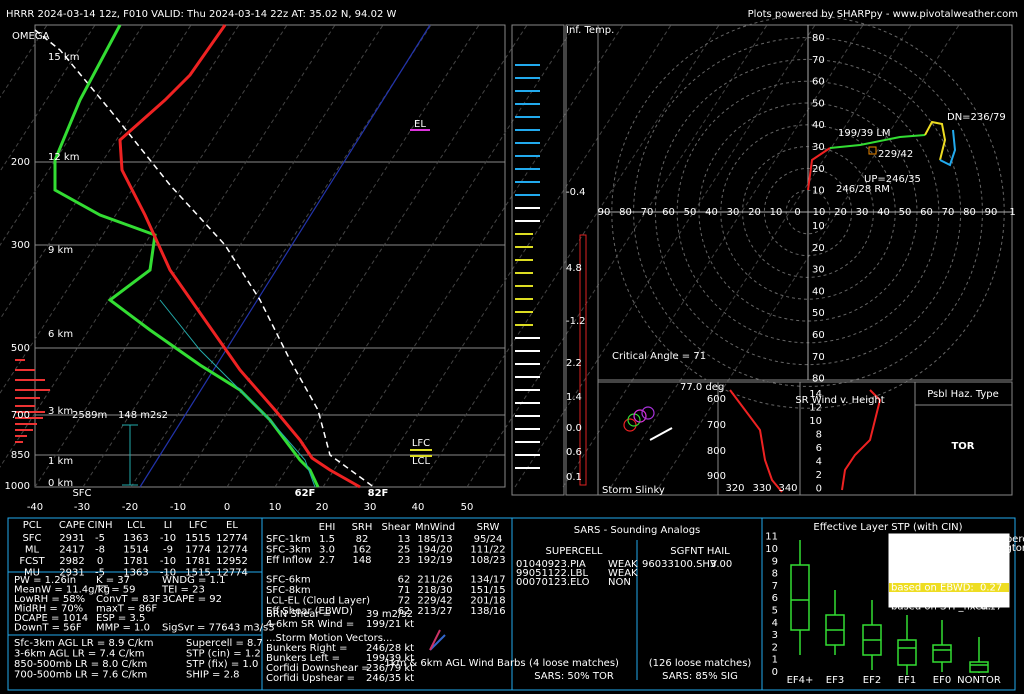  Describe the element at coordinates (702, 387) in the screenshot. I see `label: 77.0 deg` at that location.